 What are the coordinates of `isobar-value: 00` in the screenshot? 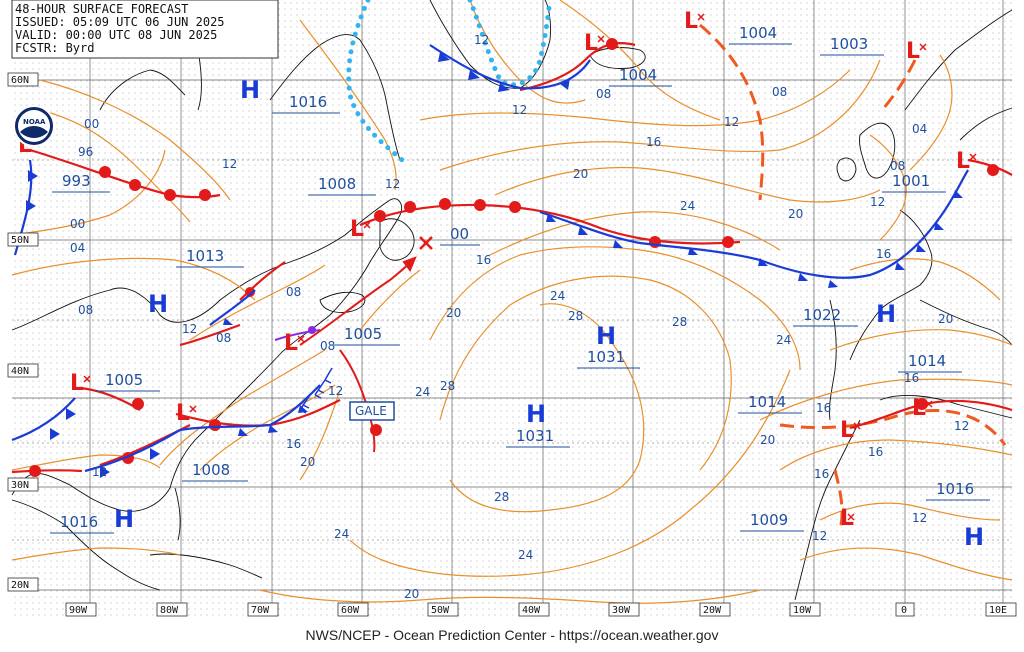 It's located at (77, 224).